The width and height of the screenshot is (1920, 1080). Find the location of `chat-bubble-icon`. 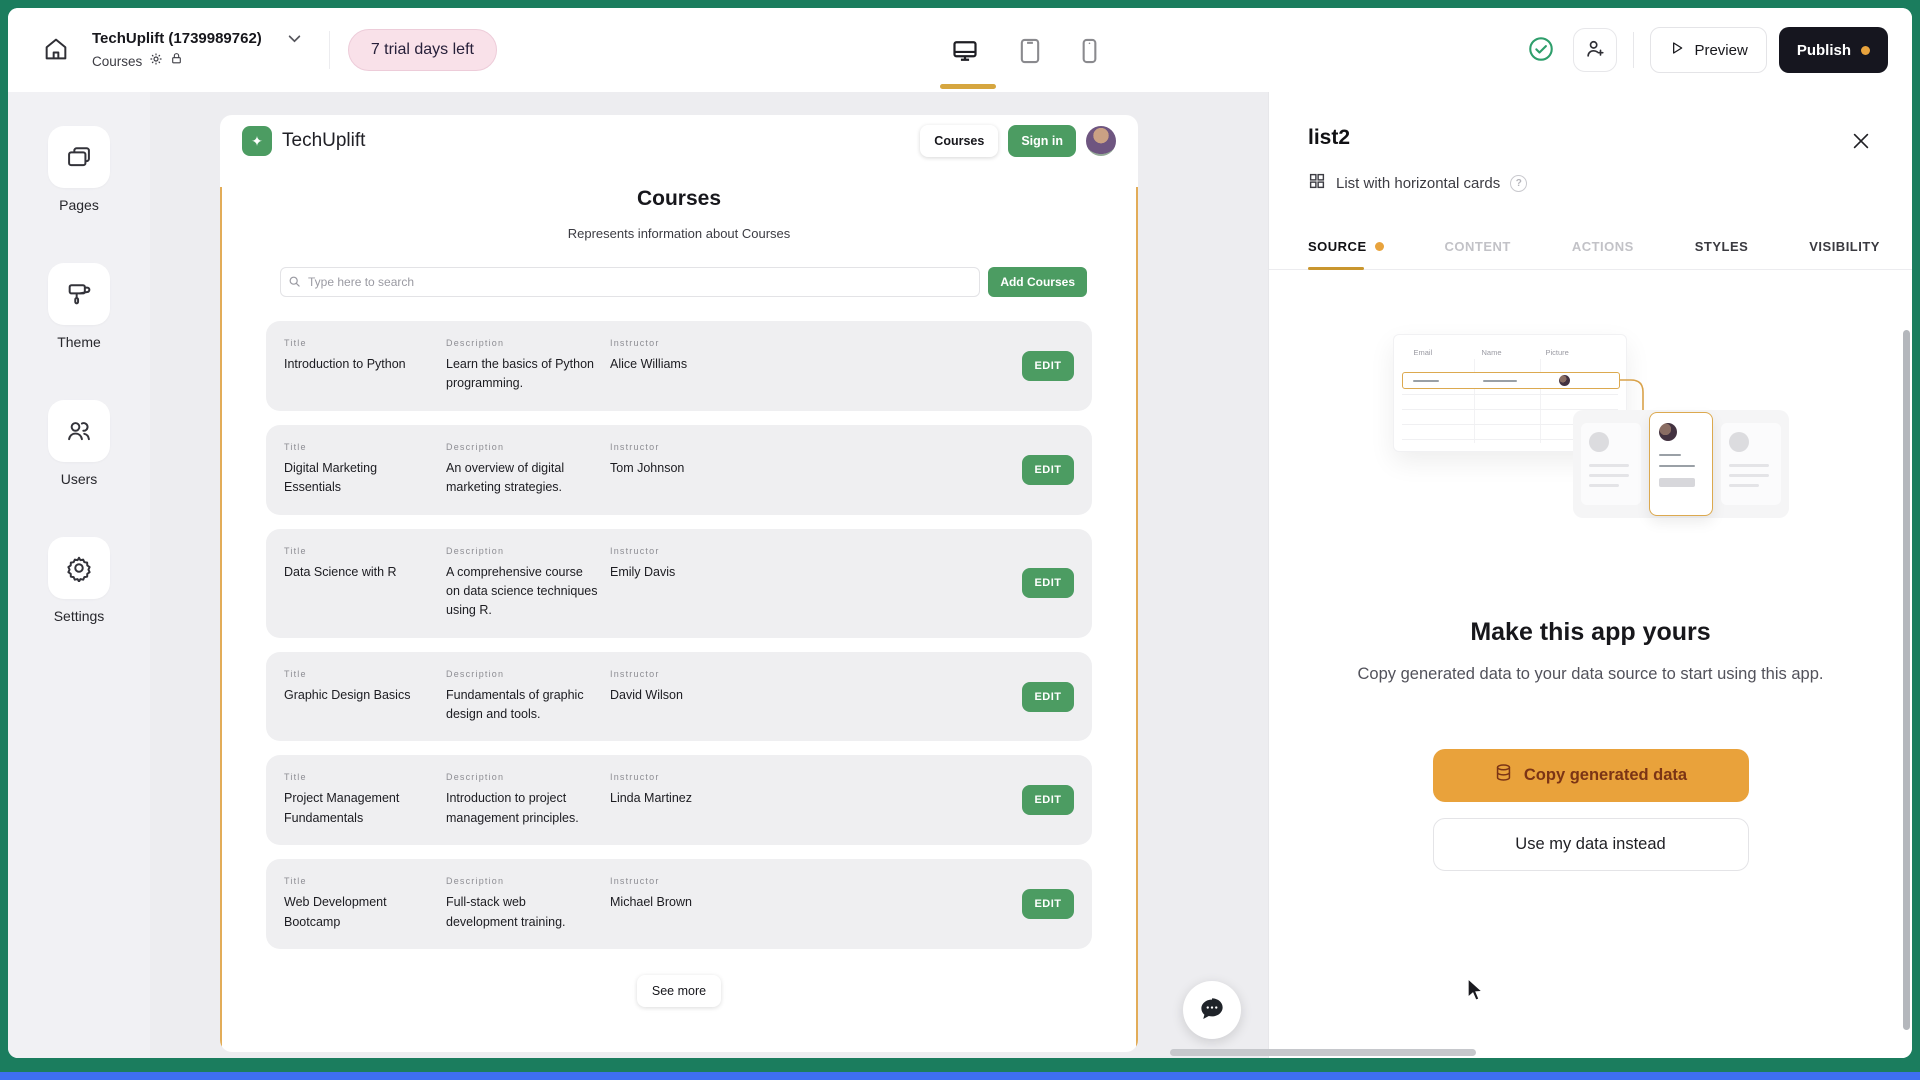

chat-bubble-icon is located at coordinates (1212, 1010).